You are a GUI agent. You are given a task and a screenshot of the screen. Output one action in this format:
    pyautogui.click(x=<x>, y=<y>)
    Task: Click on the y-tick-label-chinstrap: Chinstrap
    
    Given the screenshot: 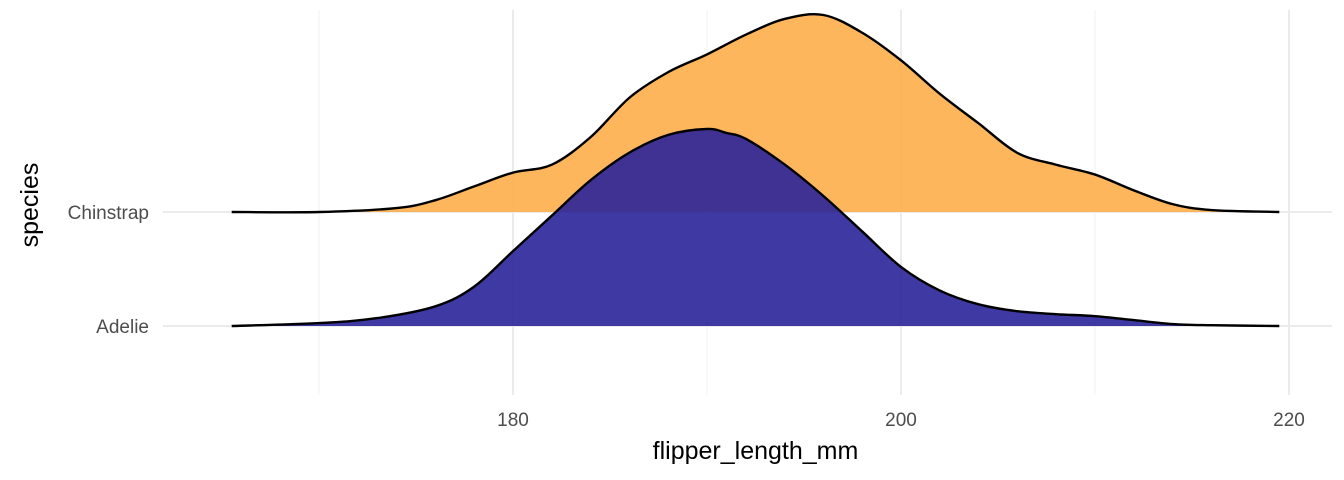 What is the action you would take?
    pyautogui.click(x=108, y=213)
    